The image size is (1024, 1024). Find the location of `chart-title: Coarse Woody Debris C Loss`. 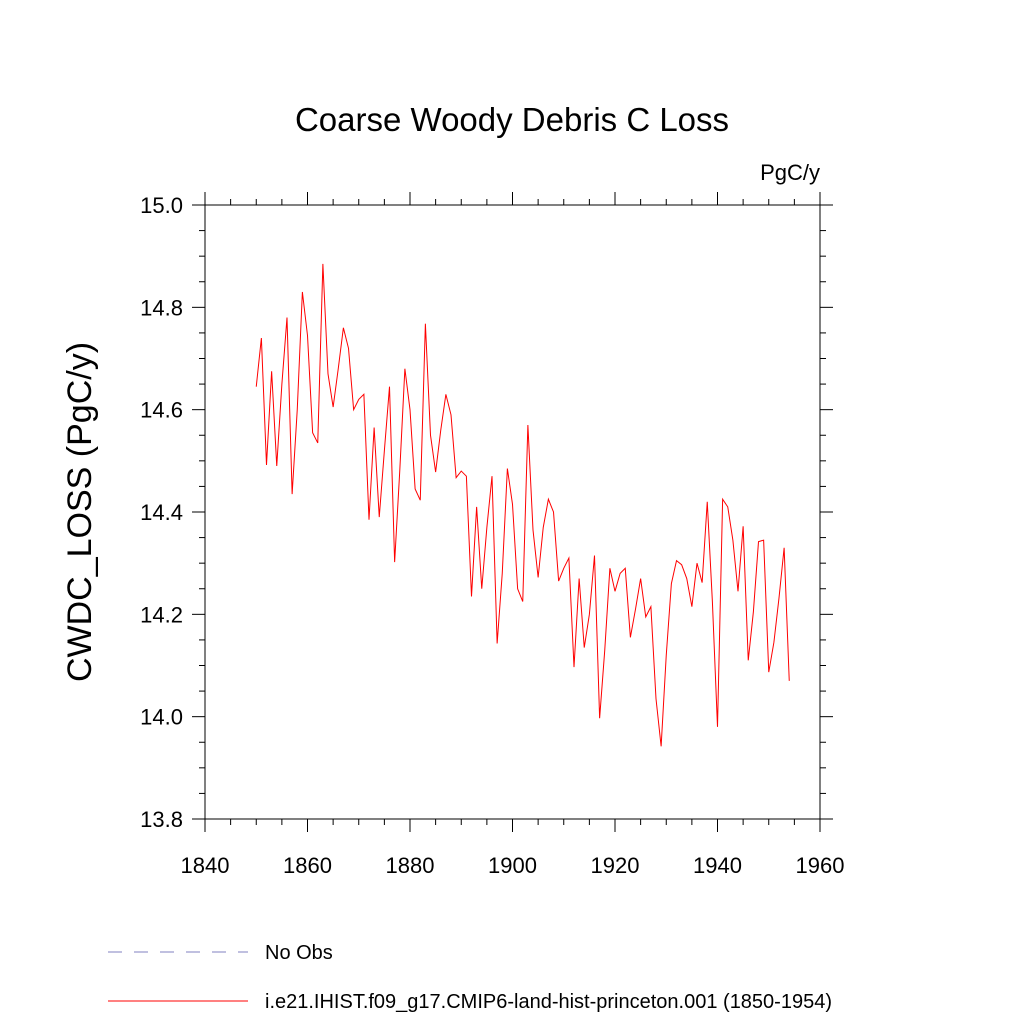

chart-title: Coarse Woody Debris C Loss is located at coordinates (512, 119).